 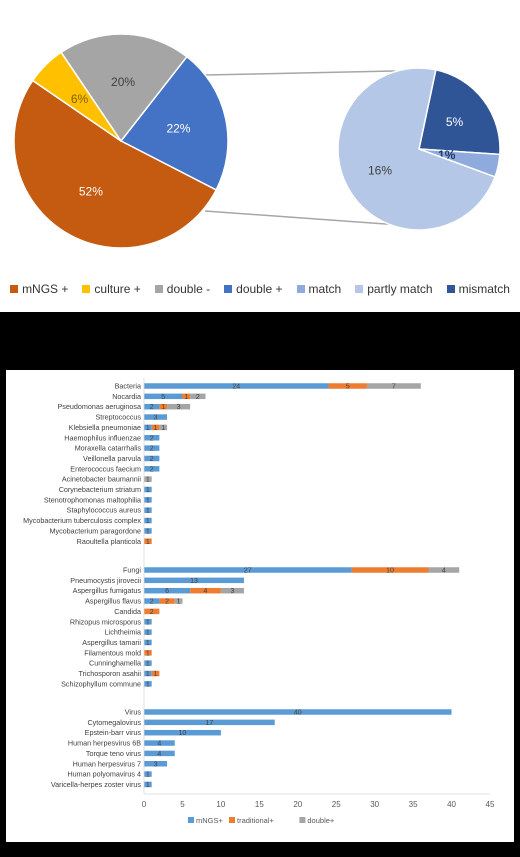 What do you see at coordinates (105, 427) in the screenshot?
I see `category-label: Klebsiella pneumoniae` at bounding box center [105, 427].